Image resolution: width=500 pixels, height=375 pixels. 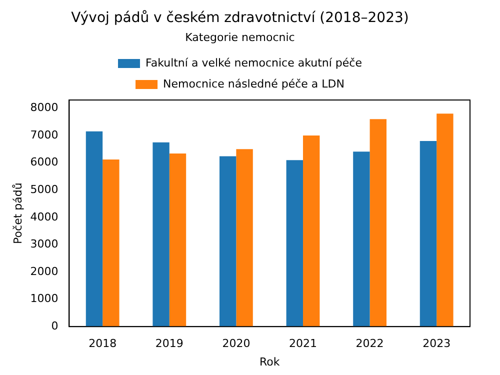 What do you see at coordinates (44, 189) in the screenshot?
I see `y-tick-label: 5000` at bounding box center [44, 189].